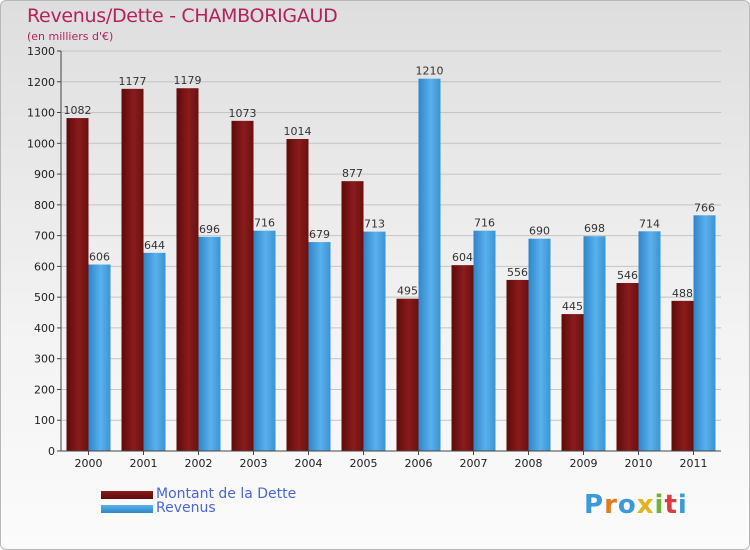 The image size is (750, 550). I want to click on bar-debt-2002, so click(187, 269).